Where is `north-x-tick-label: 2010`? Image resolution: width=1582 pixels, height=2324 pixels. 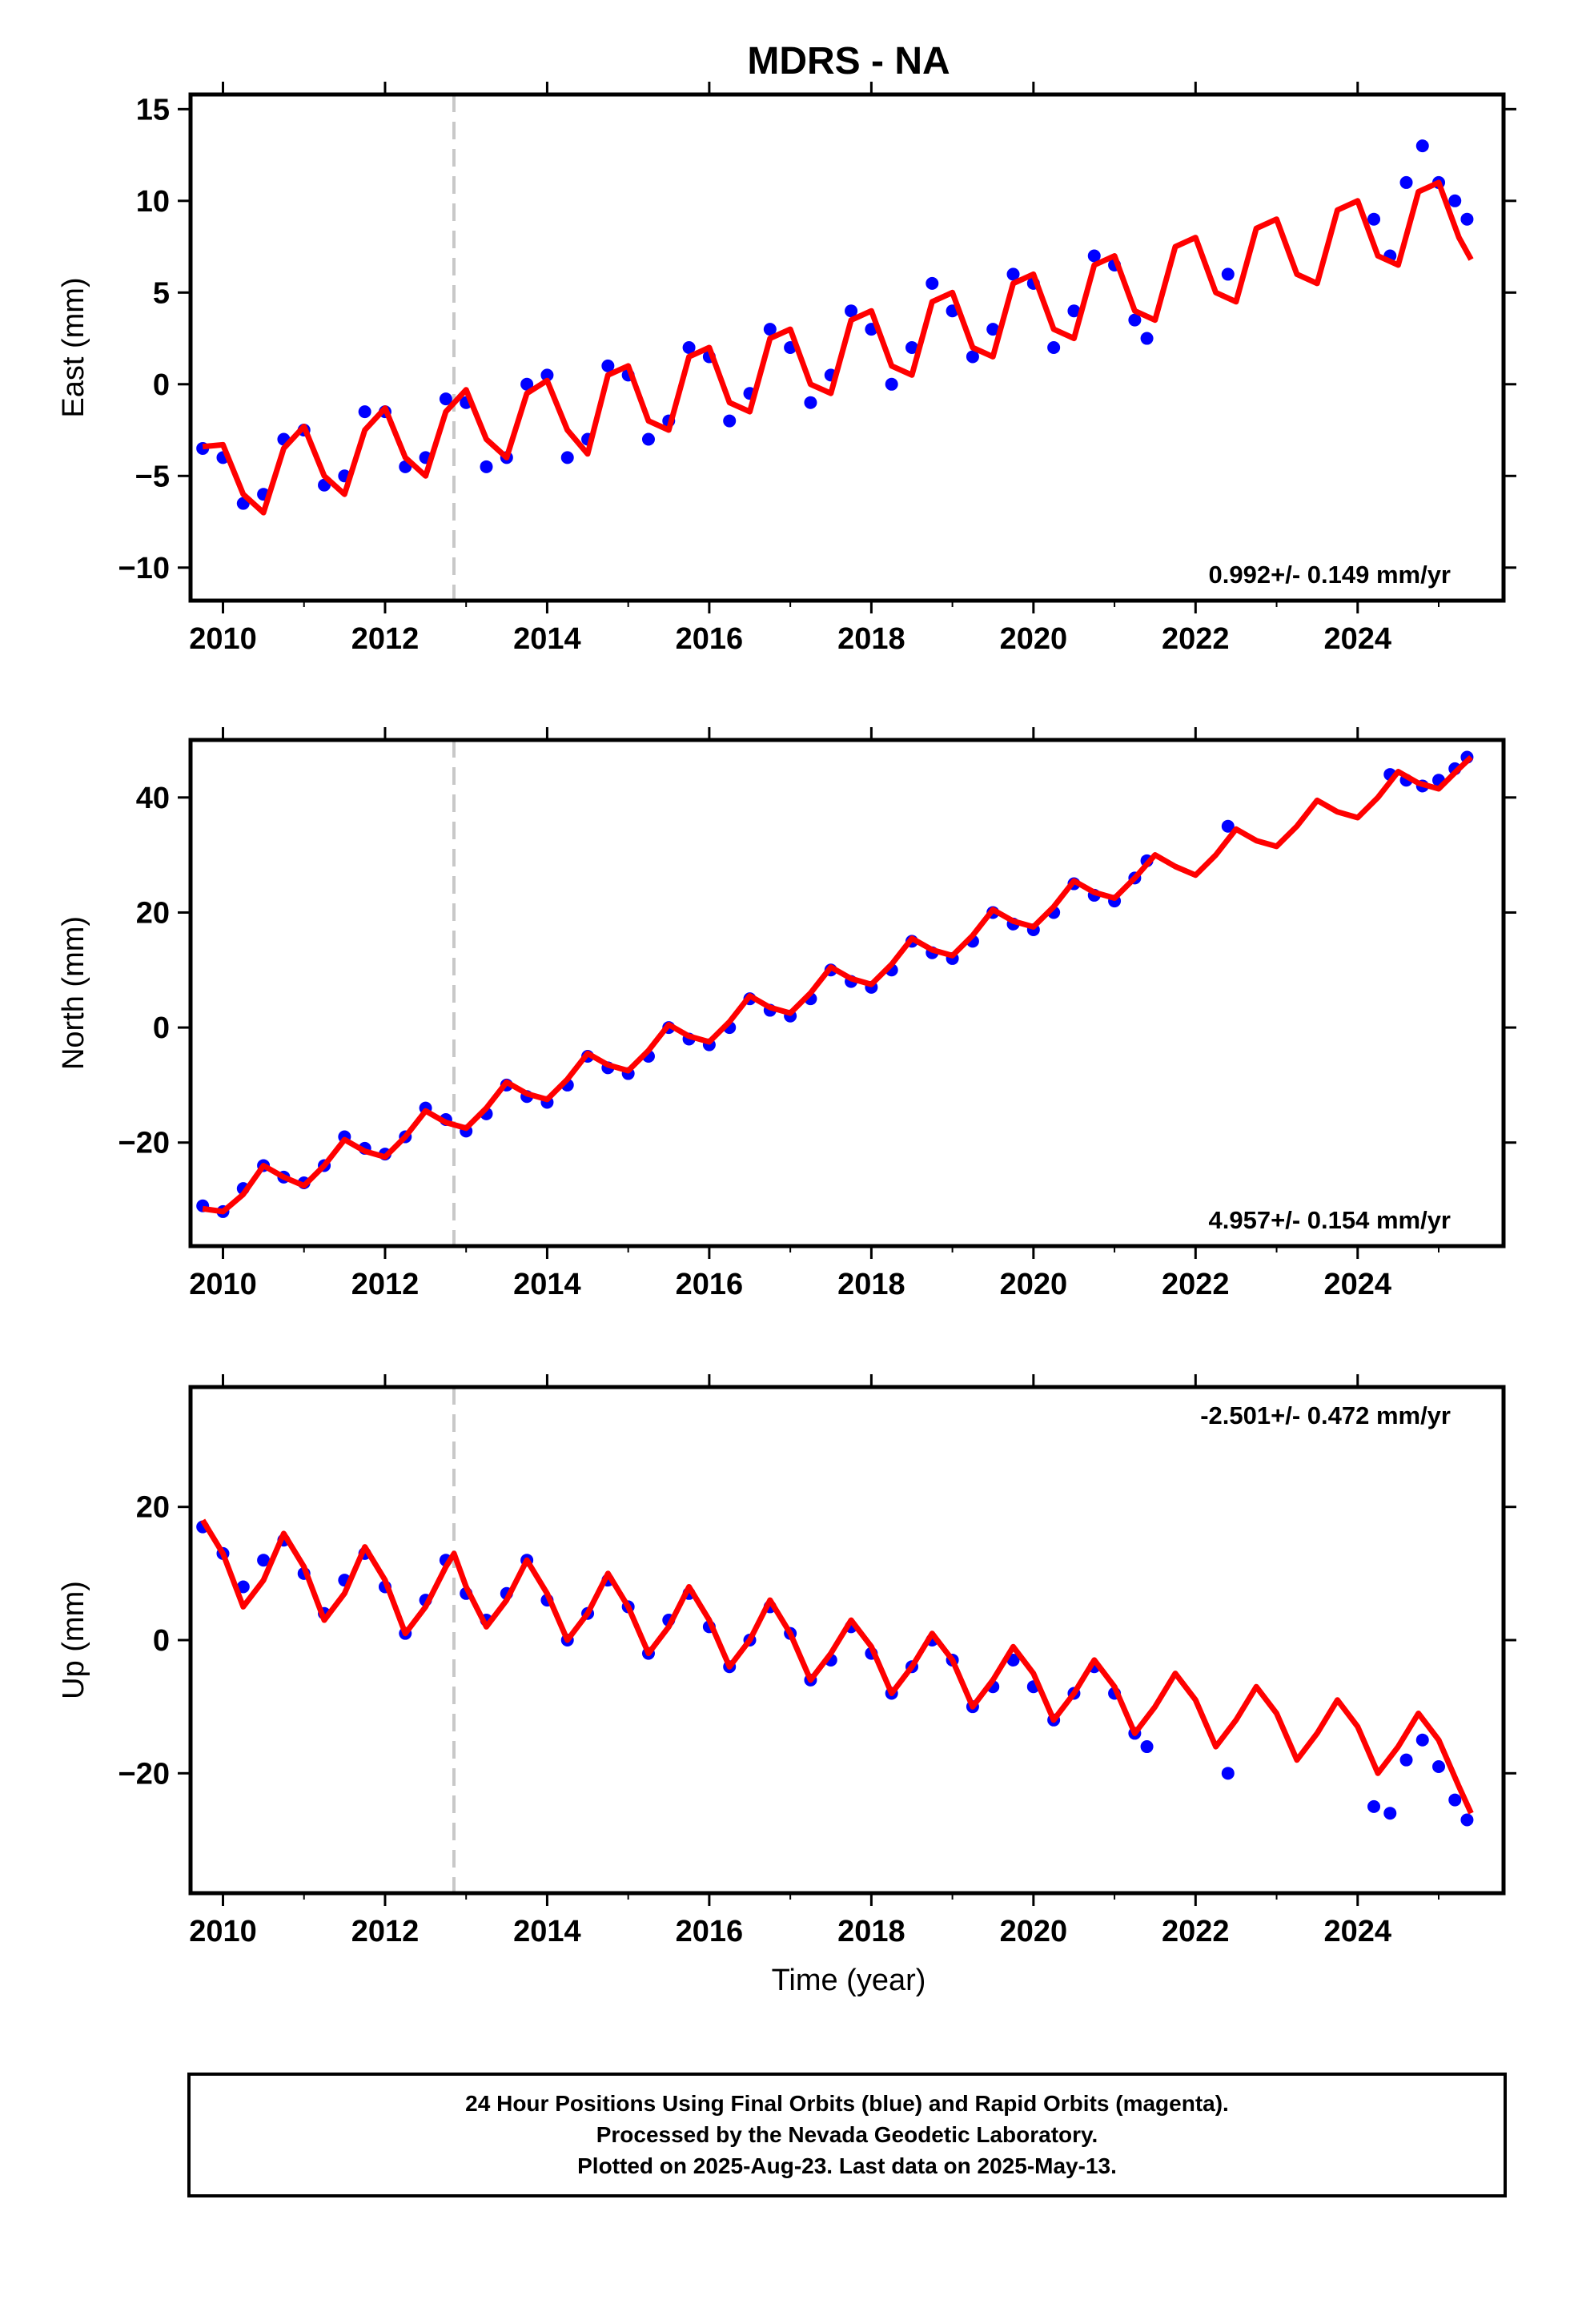 north-x-tick-label: 2010 is located at coordinates (223, 1284).